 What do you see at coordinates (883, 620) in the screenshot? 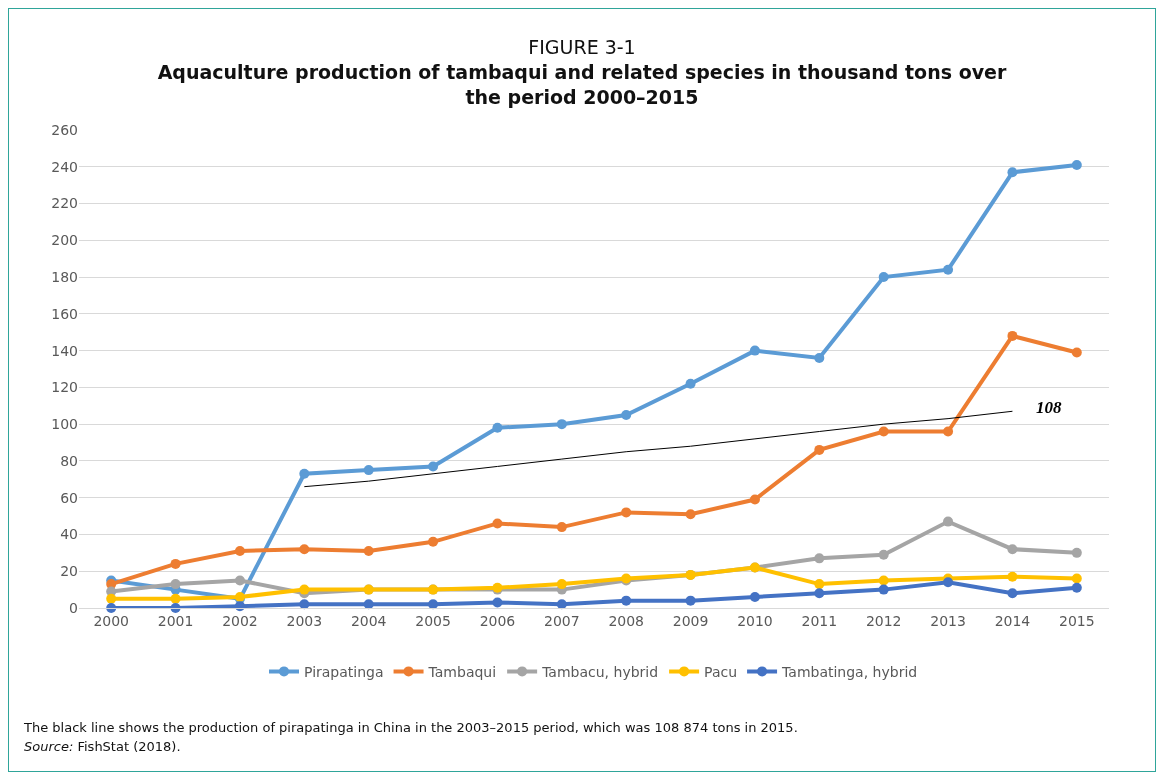
I see `x-tick-label: 2012` at bounding box center [883, 620].